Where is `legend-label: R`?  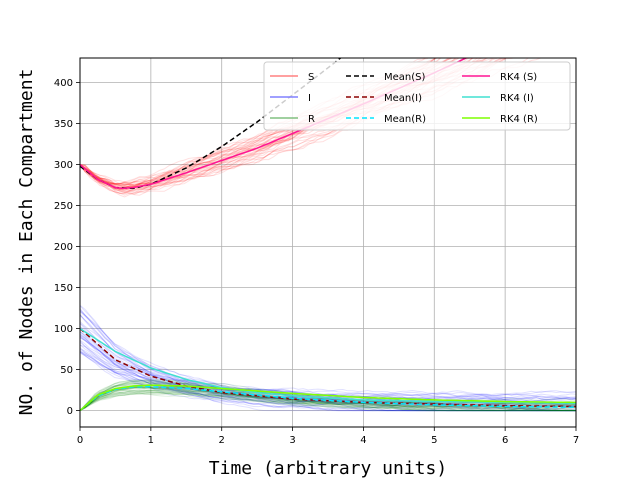
legend-label: R is located at coordinates (311, 119).